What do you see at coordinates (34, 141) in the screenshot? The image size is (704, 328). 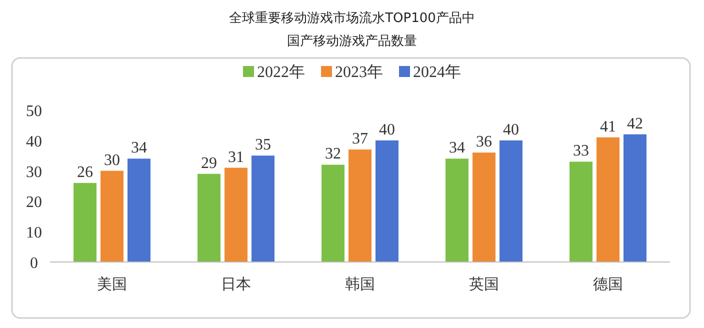 I see `y-tick-label: 40` at bounding box center [34, 141].